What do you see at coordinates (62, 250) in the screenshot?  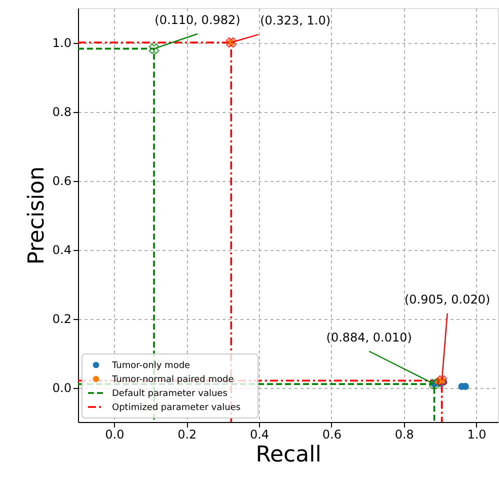 I see `y-tick-label: 0.4` at bounding box center [62, 250].